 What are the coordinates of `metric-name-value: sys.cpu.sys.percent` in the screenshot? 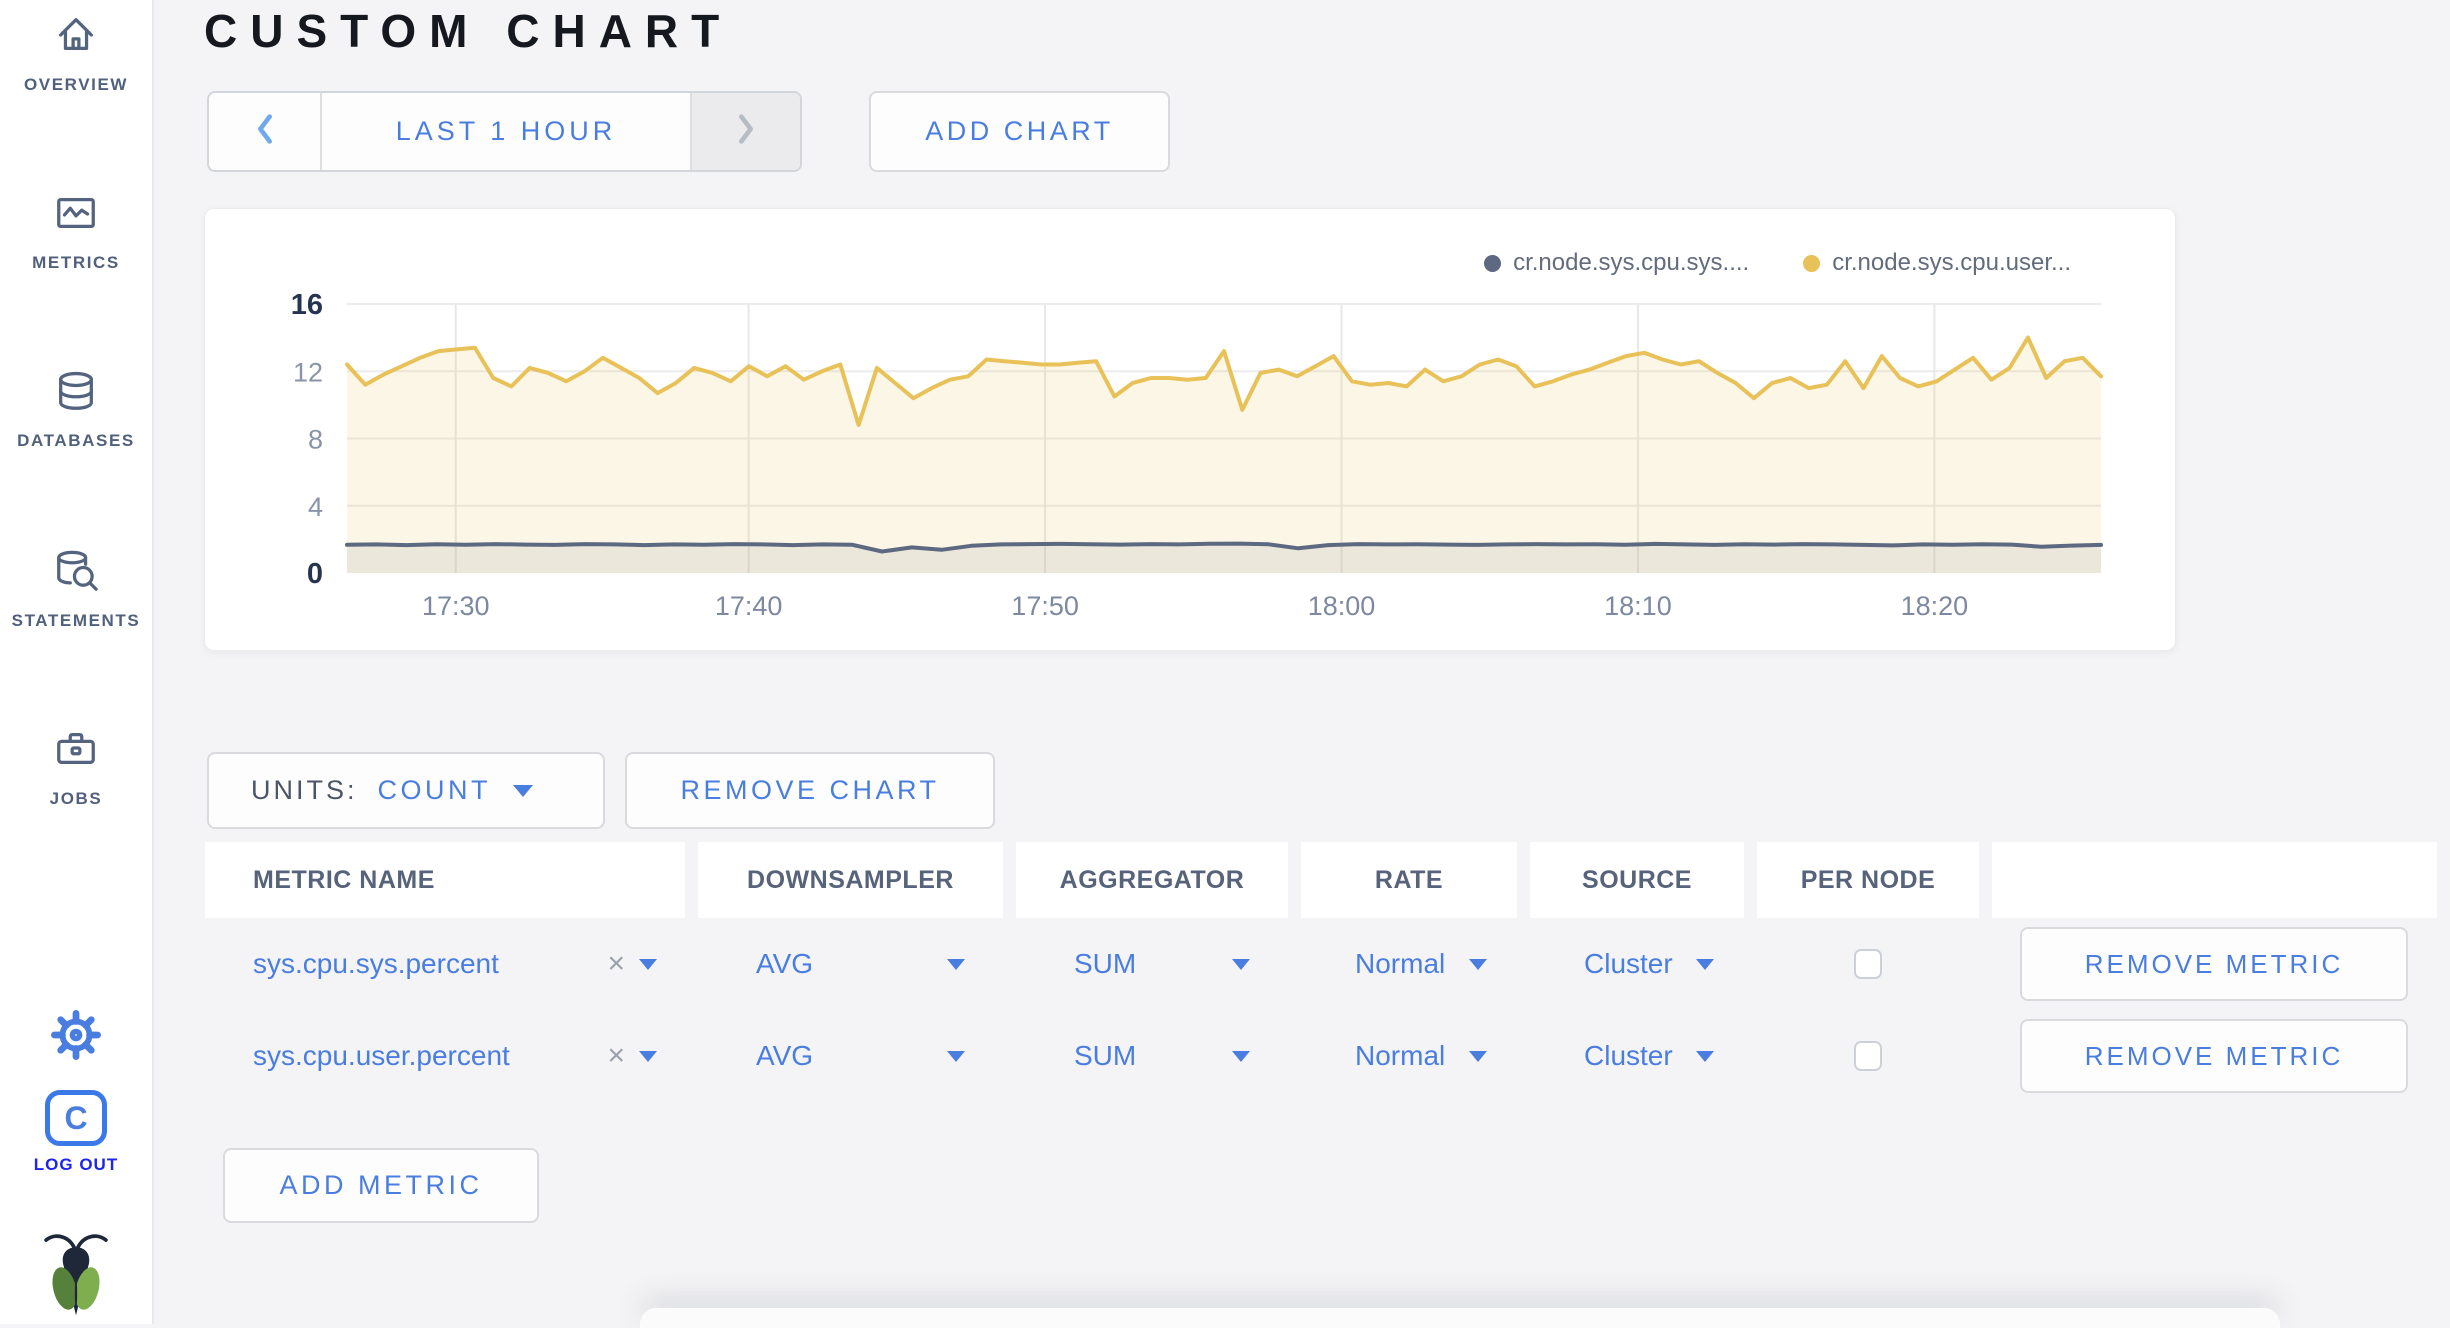 It's located at (376, 963).